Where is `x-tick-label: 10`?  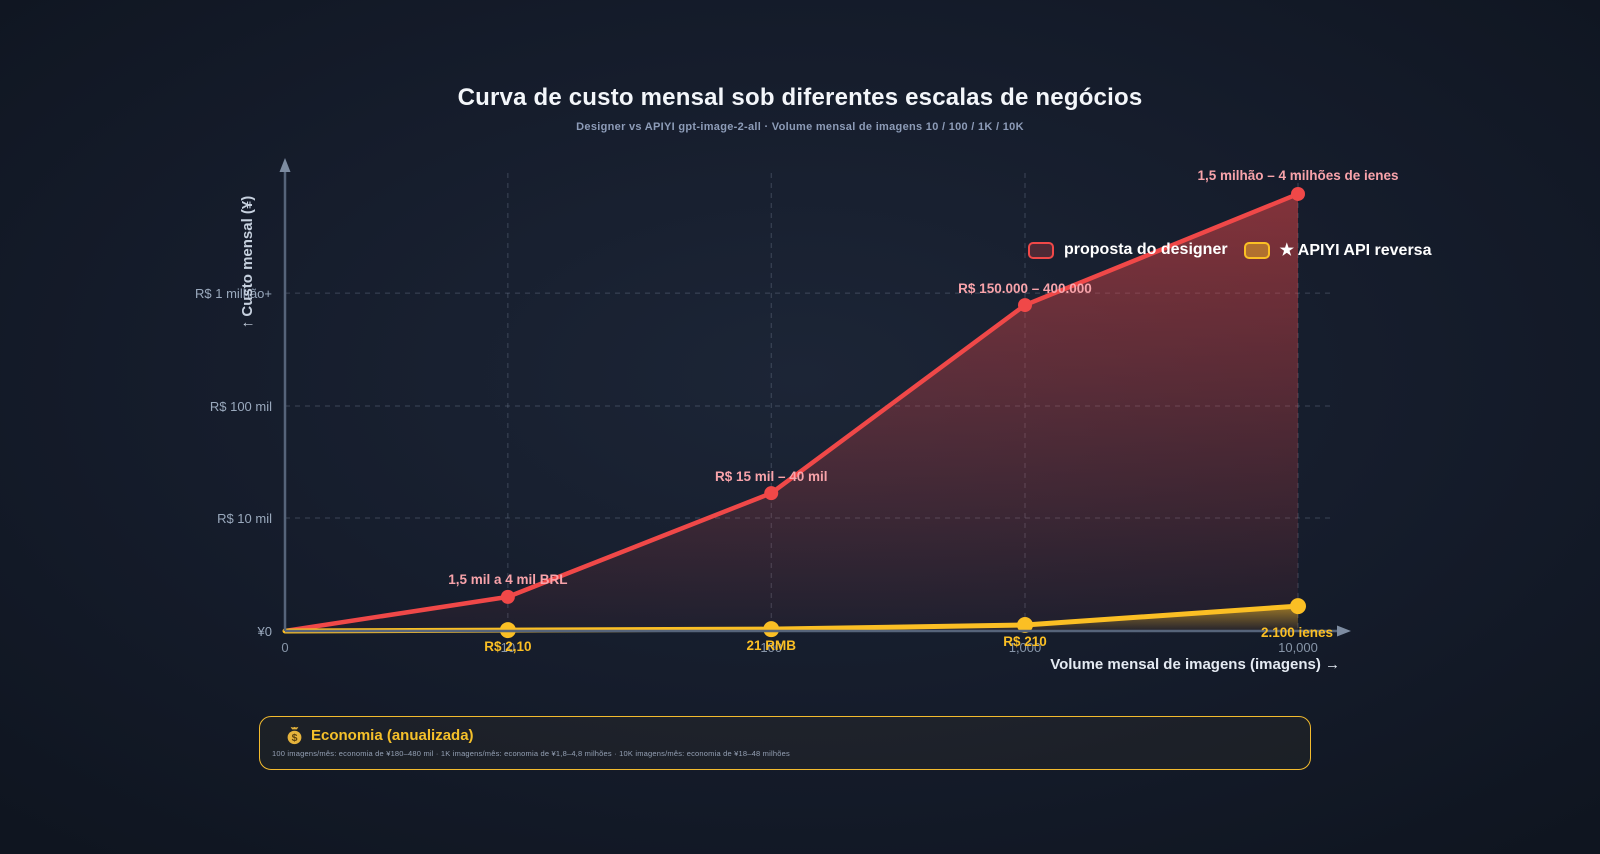 x-tick-label: 10 is located at coordinates (508, 647).